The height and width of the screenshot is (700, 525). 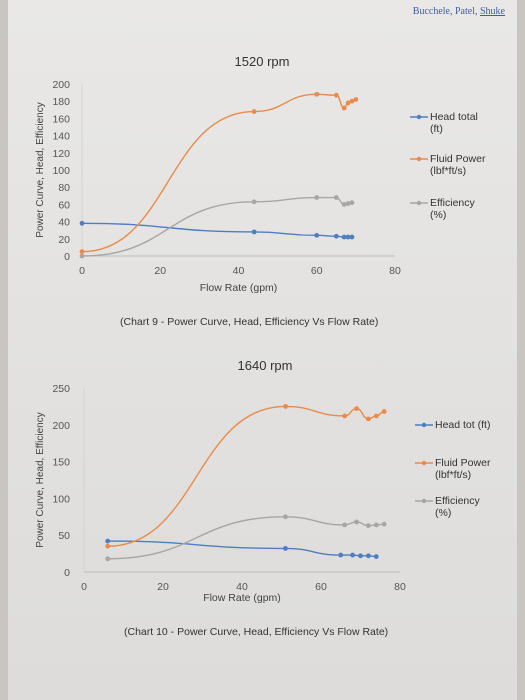 I want to click on chart-2-legend-label: Fluid Power, so click(x=463, y=463).